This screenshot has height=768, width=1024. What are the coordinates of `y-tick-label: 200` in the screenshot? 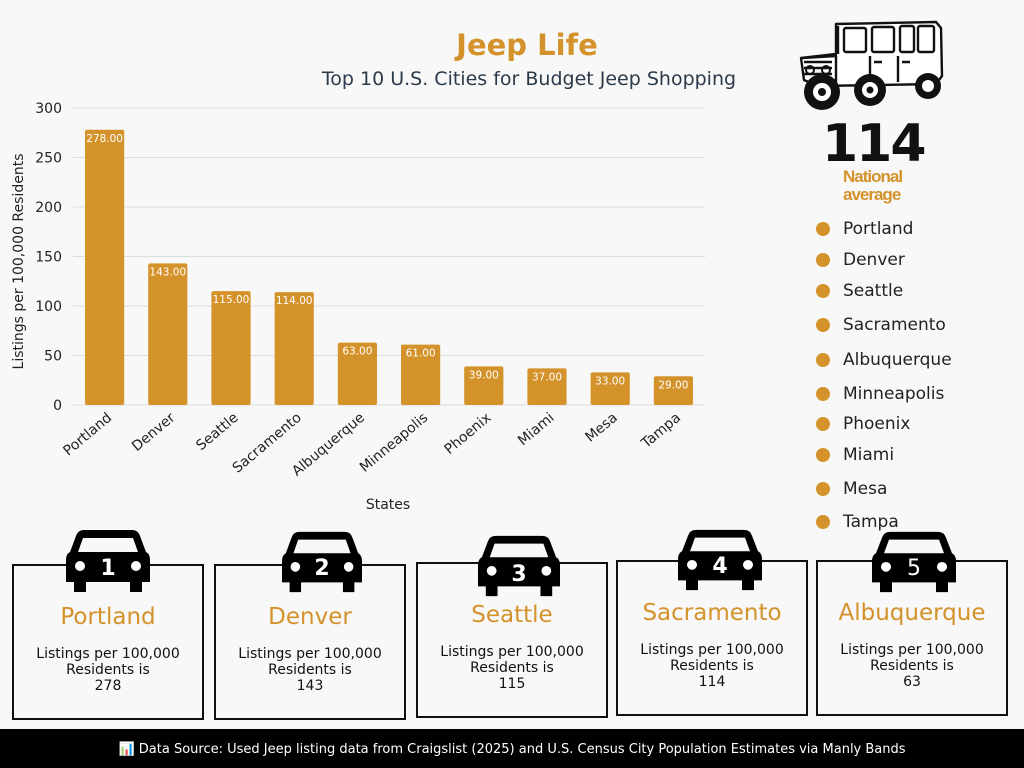 It's located at (48, 208).